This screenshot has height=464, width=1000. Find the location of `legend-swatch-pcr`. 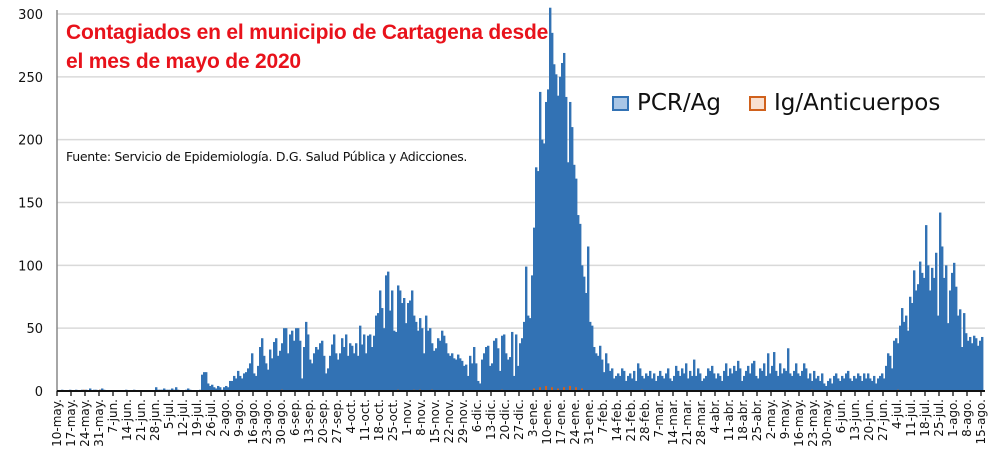

legend-swatch-pcr is located at coordinates (620, 103).